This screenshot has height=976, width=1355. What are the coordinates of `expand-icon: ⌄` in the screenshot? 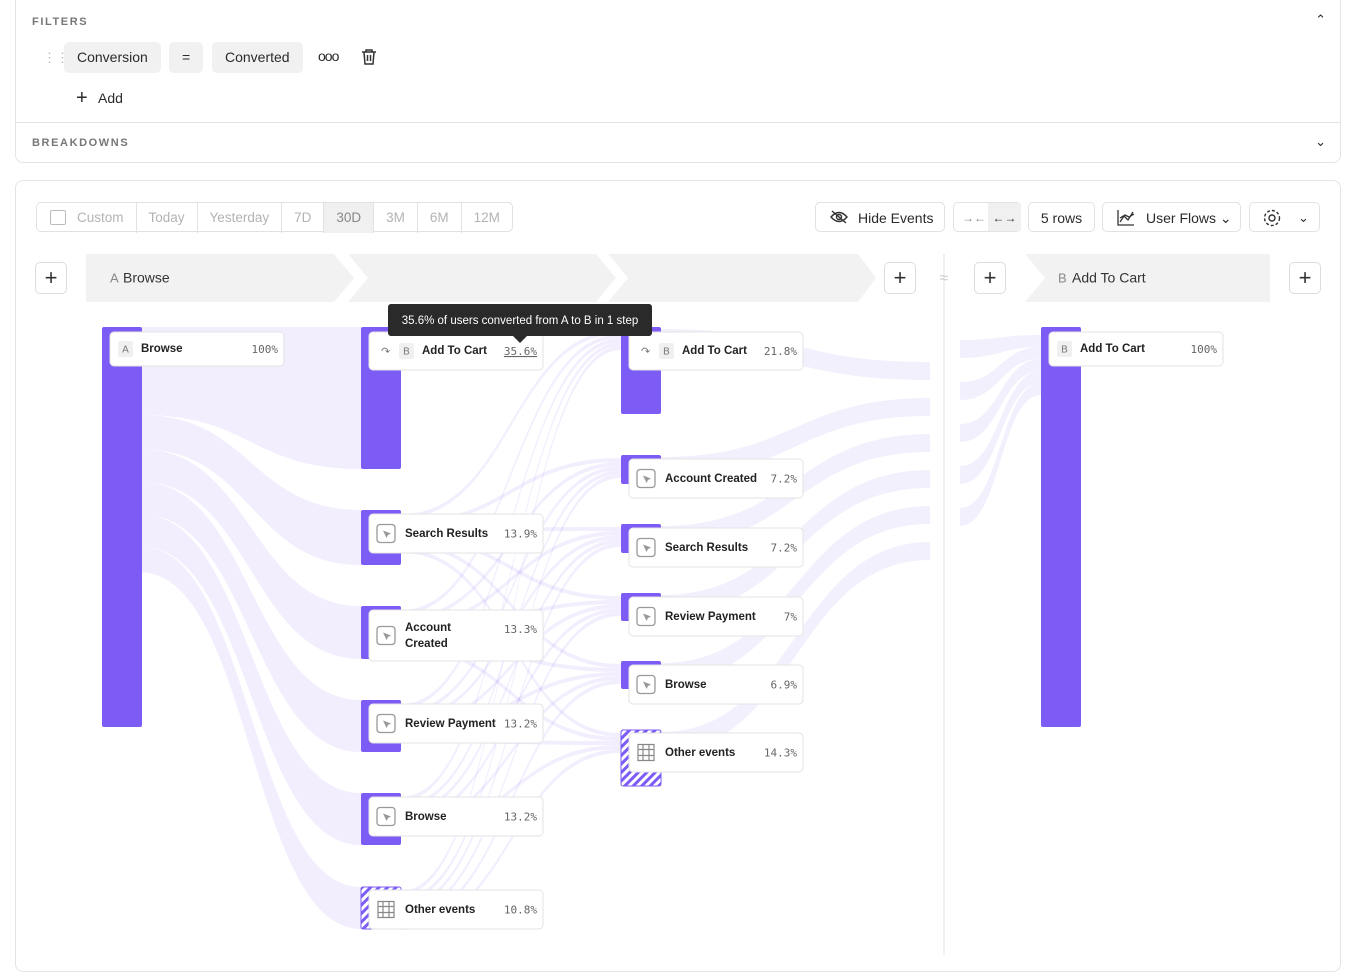 It's located at (1320, 141).